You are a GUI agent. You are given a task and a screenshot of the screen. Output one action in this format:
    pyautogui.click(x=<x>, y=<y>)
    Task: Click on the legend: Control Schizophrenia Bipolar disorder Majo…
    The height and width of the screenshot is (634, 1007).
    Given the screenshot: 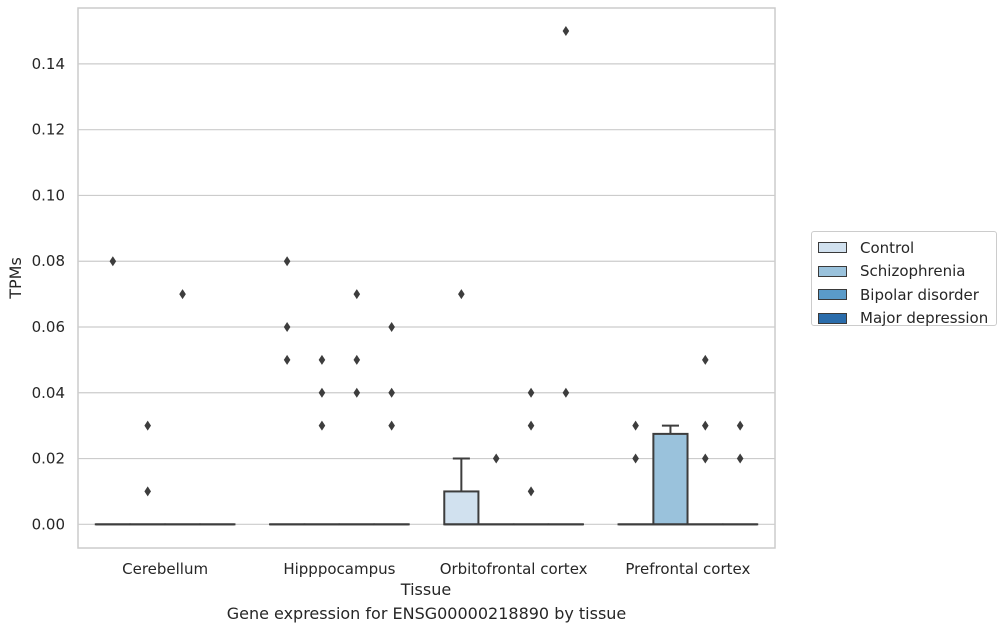 What is the action you would take?
    pyautogui.click(x=904, y=279)
    